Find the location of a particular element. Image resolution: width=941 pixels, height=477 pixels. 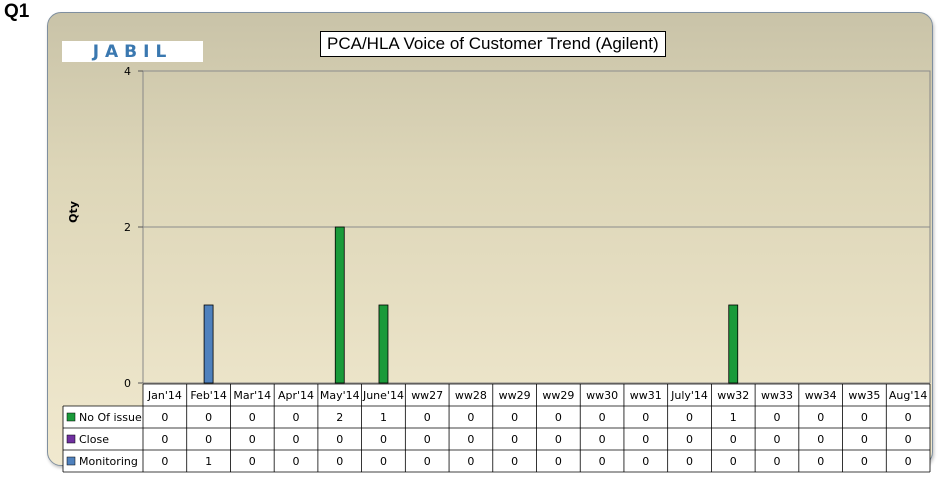

legend-label: Monitoring is located at coordinates (108, 461).